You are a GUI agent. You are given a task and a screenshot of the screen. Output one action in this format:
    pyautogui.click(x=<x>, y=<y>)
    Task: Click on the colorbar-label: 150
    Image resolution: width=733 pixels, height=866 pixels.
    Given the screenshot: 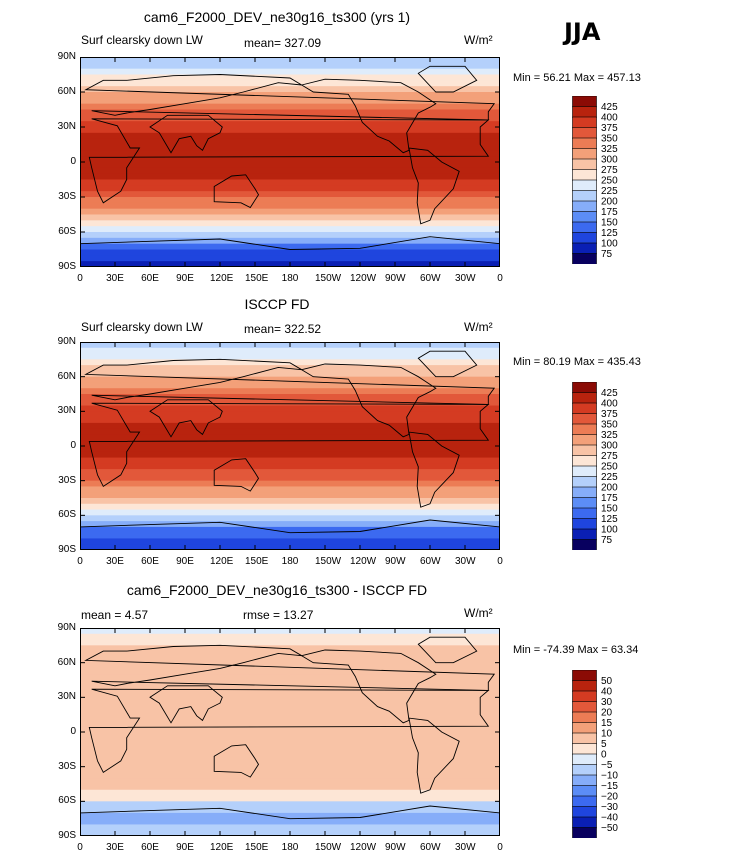 What is the action you would take?
    pyautogui.click(x=609, y=223)
    